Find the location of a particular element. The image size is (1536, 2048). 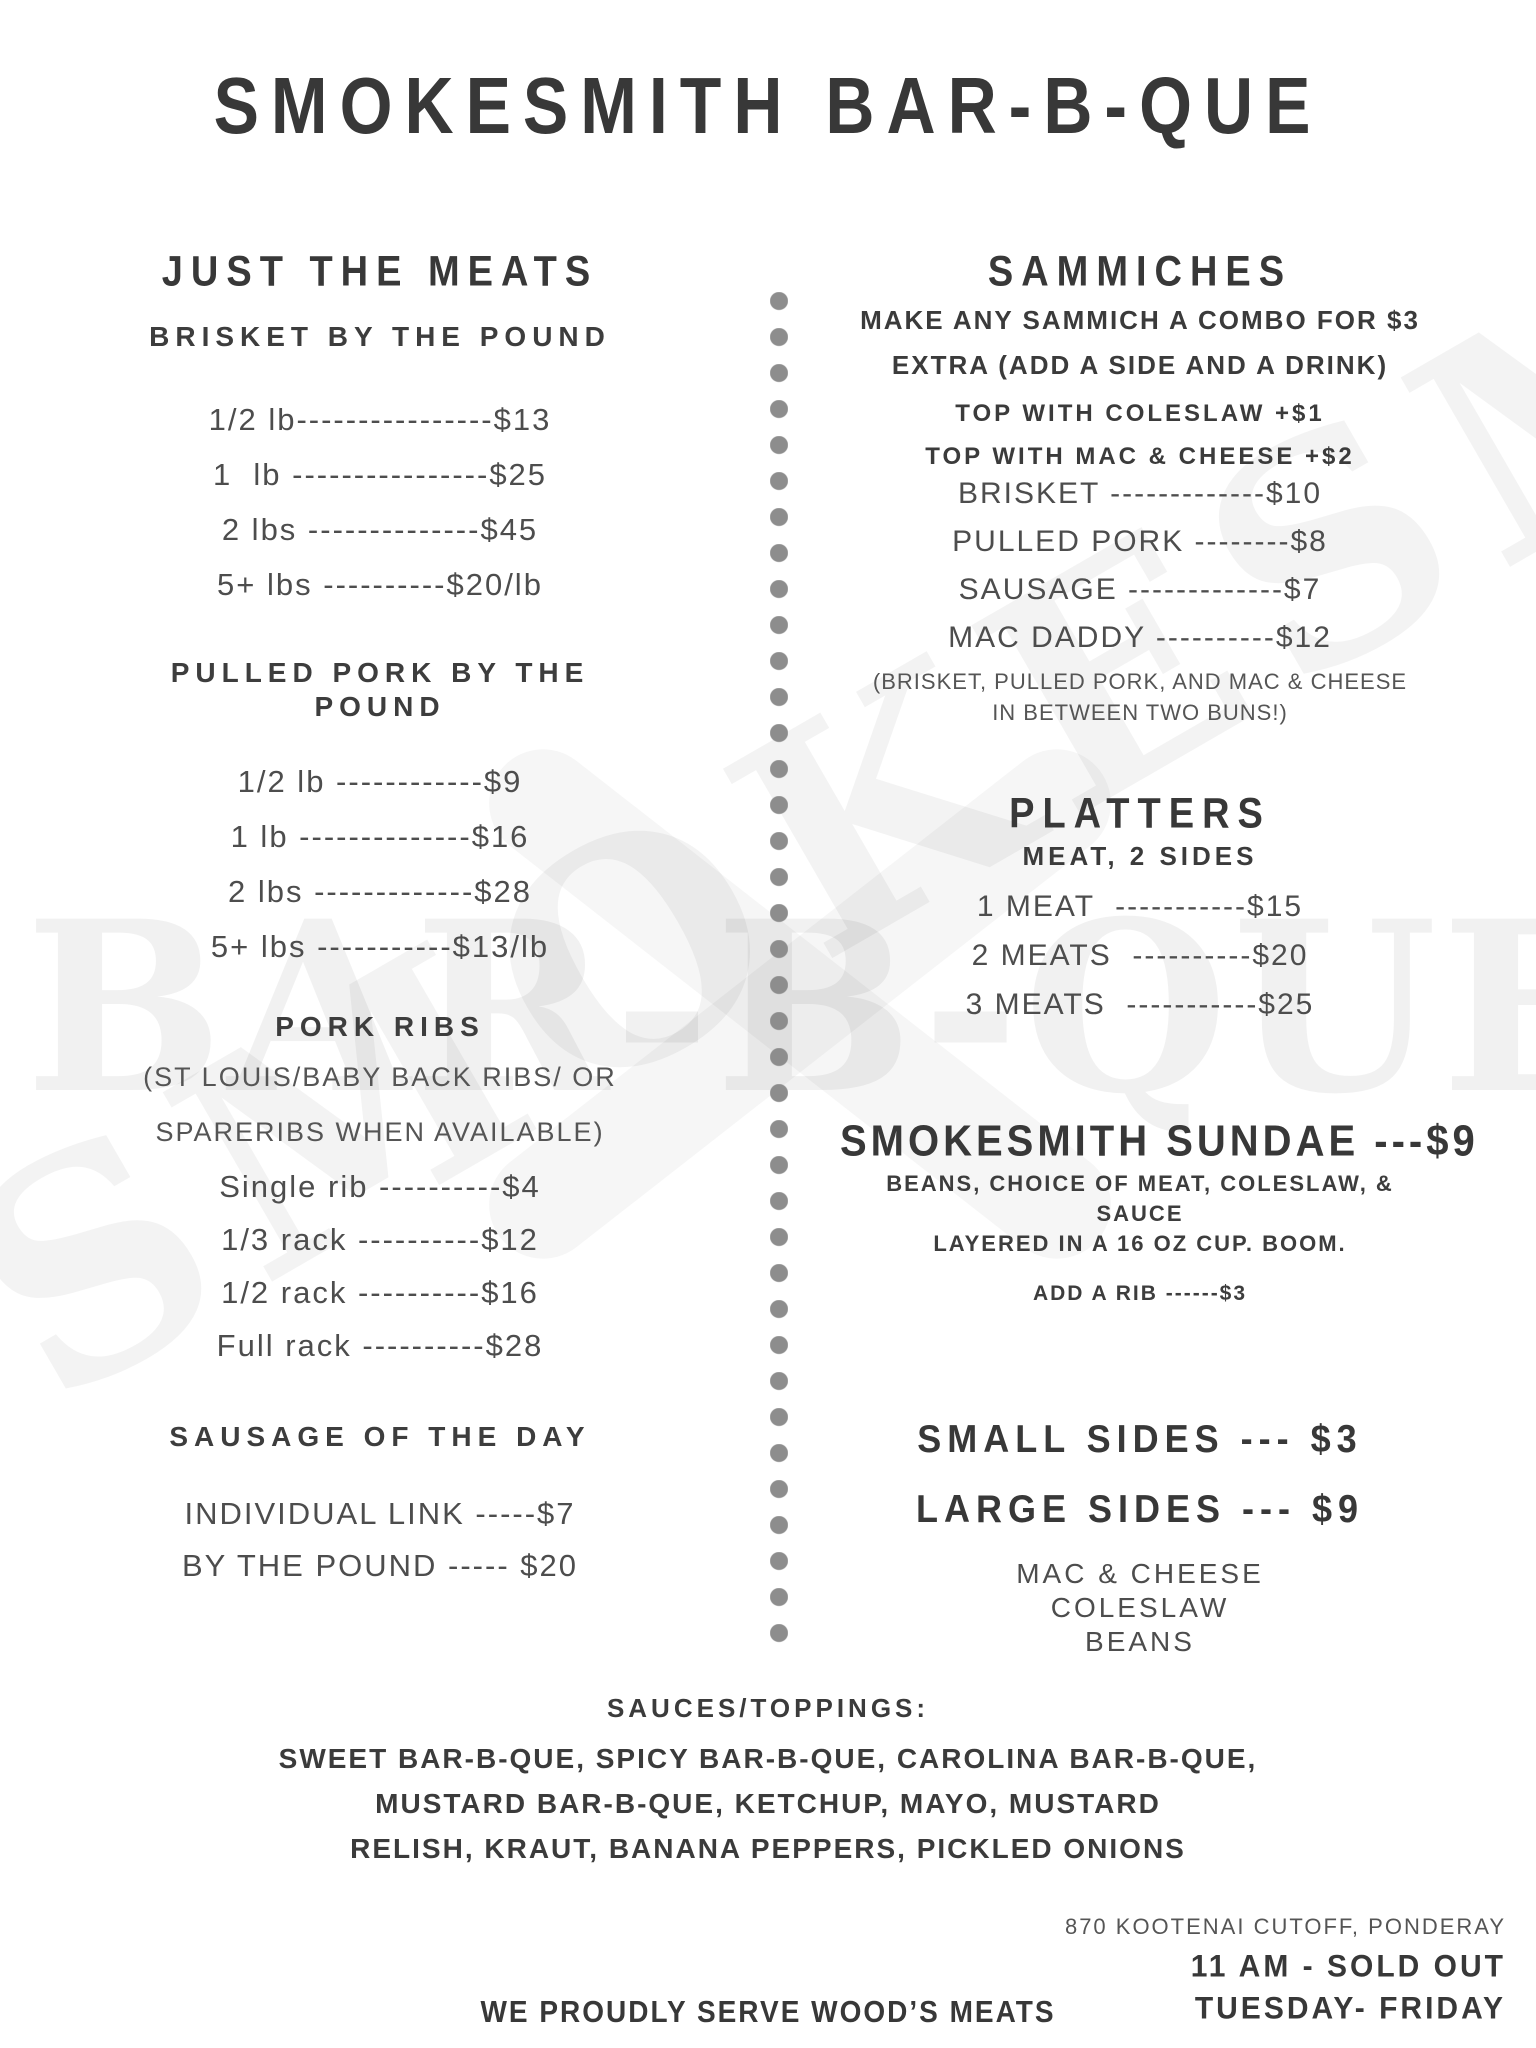

side-item: MAC & CHEESE is located at coordinates (1140, 1573).